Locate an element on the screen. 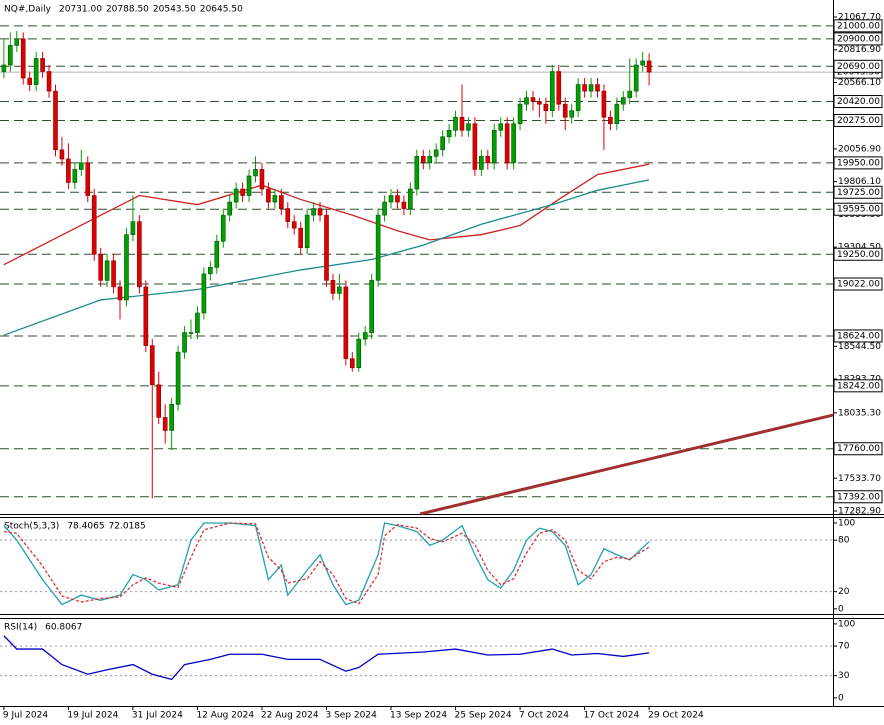  x-tick-label: 22 Aug 2024 is located at coordinates (290, 716).